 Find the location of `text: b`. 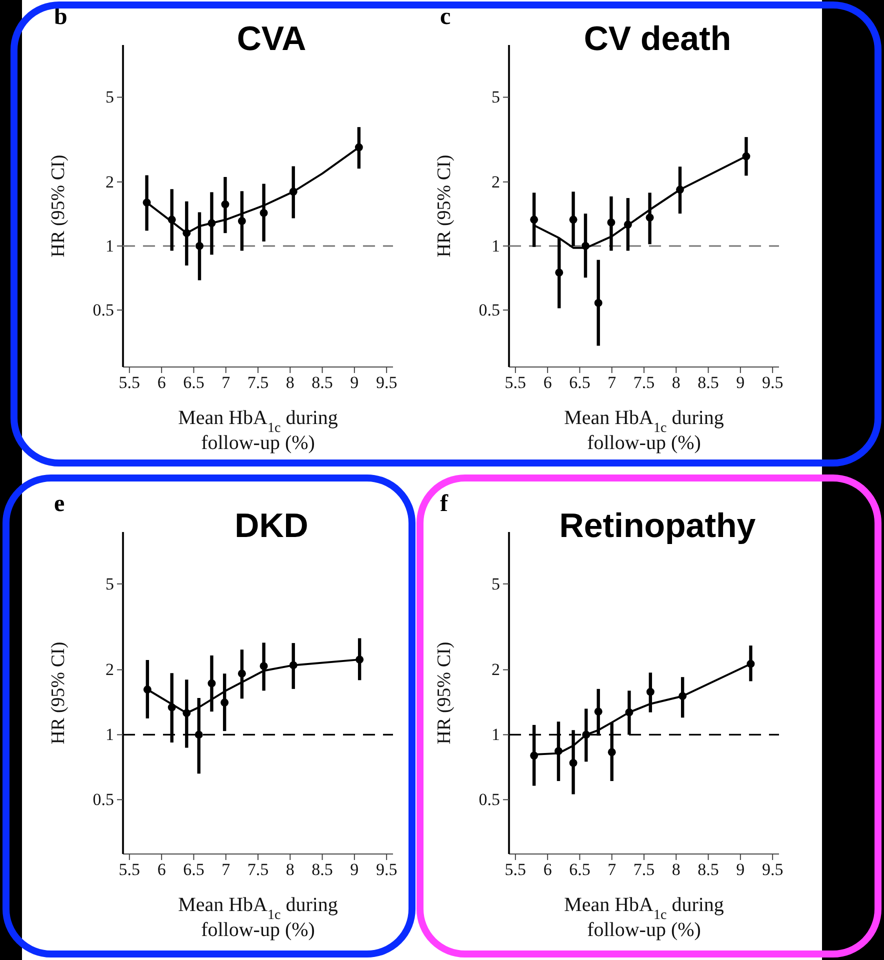

text: b is located at coordinates (61, 17).